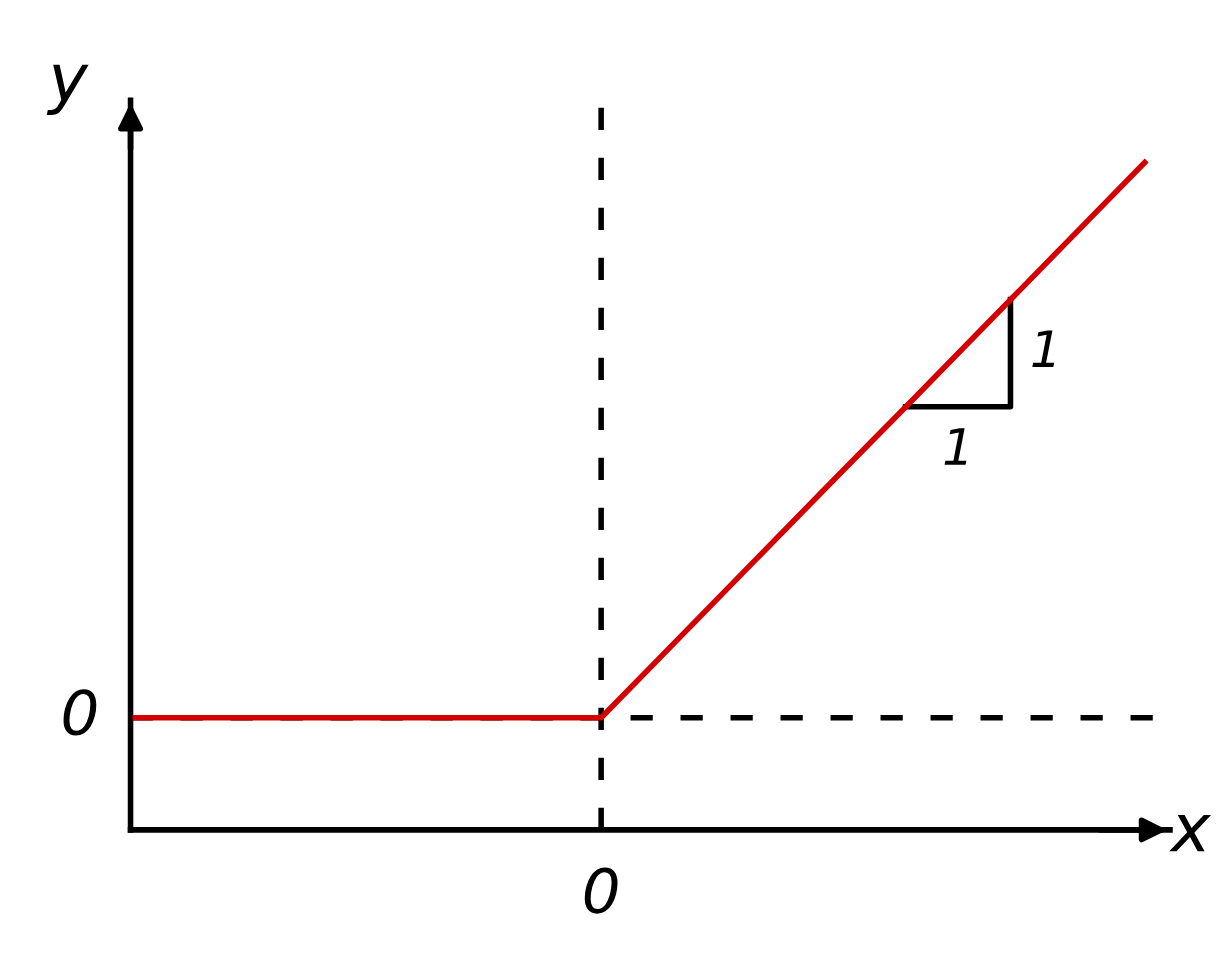 This screenshot has width=1220, height=965. Describe the element at coordinates (80, 712) in the screenshot. I see `ref-line-label: 0` at that location.